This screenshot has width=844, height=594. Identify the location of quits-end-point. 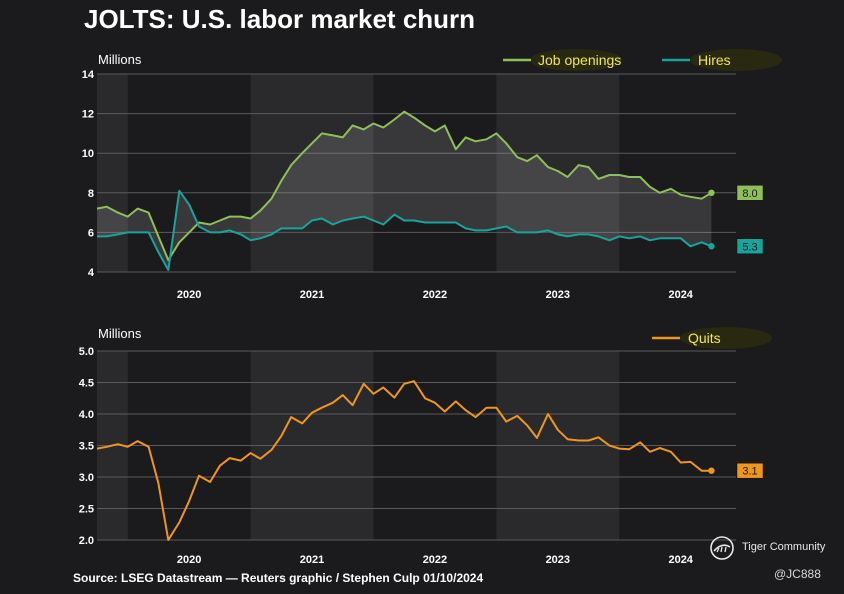
(711, 470).